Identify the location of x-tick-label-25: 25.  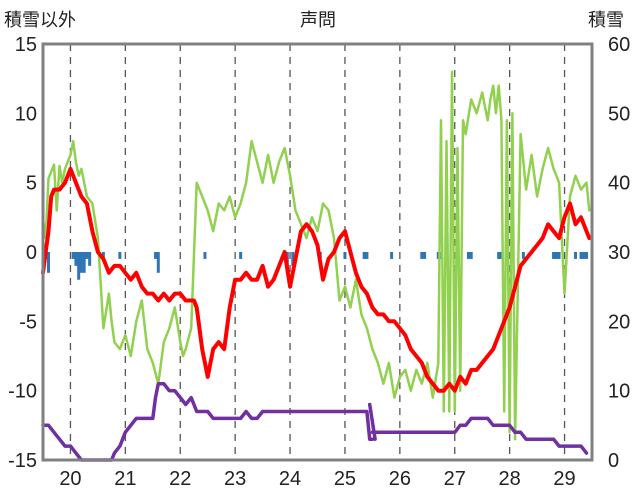
(345, 479).